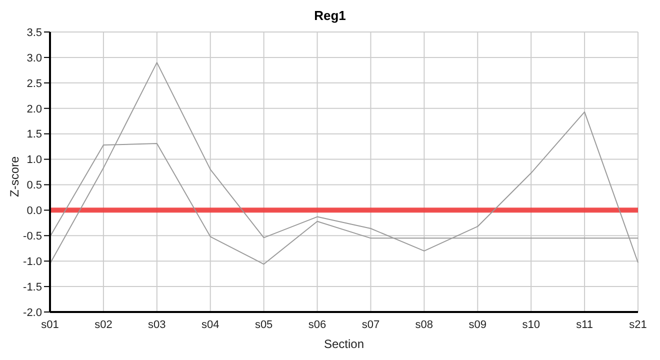 This screenshot has height=360, width=660. Describe the element at coordinates (424, 324) in the screenshot. I see `x-tick-label: s08` at that location.